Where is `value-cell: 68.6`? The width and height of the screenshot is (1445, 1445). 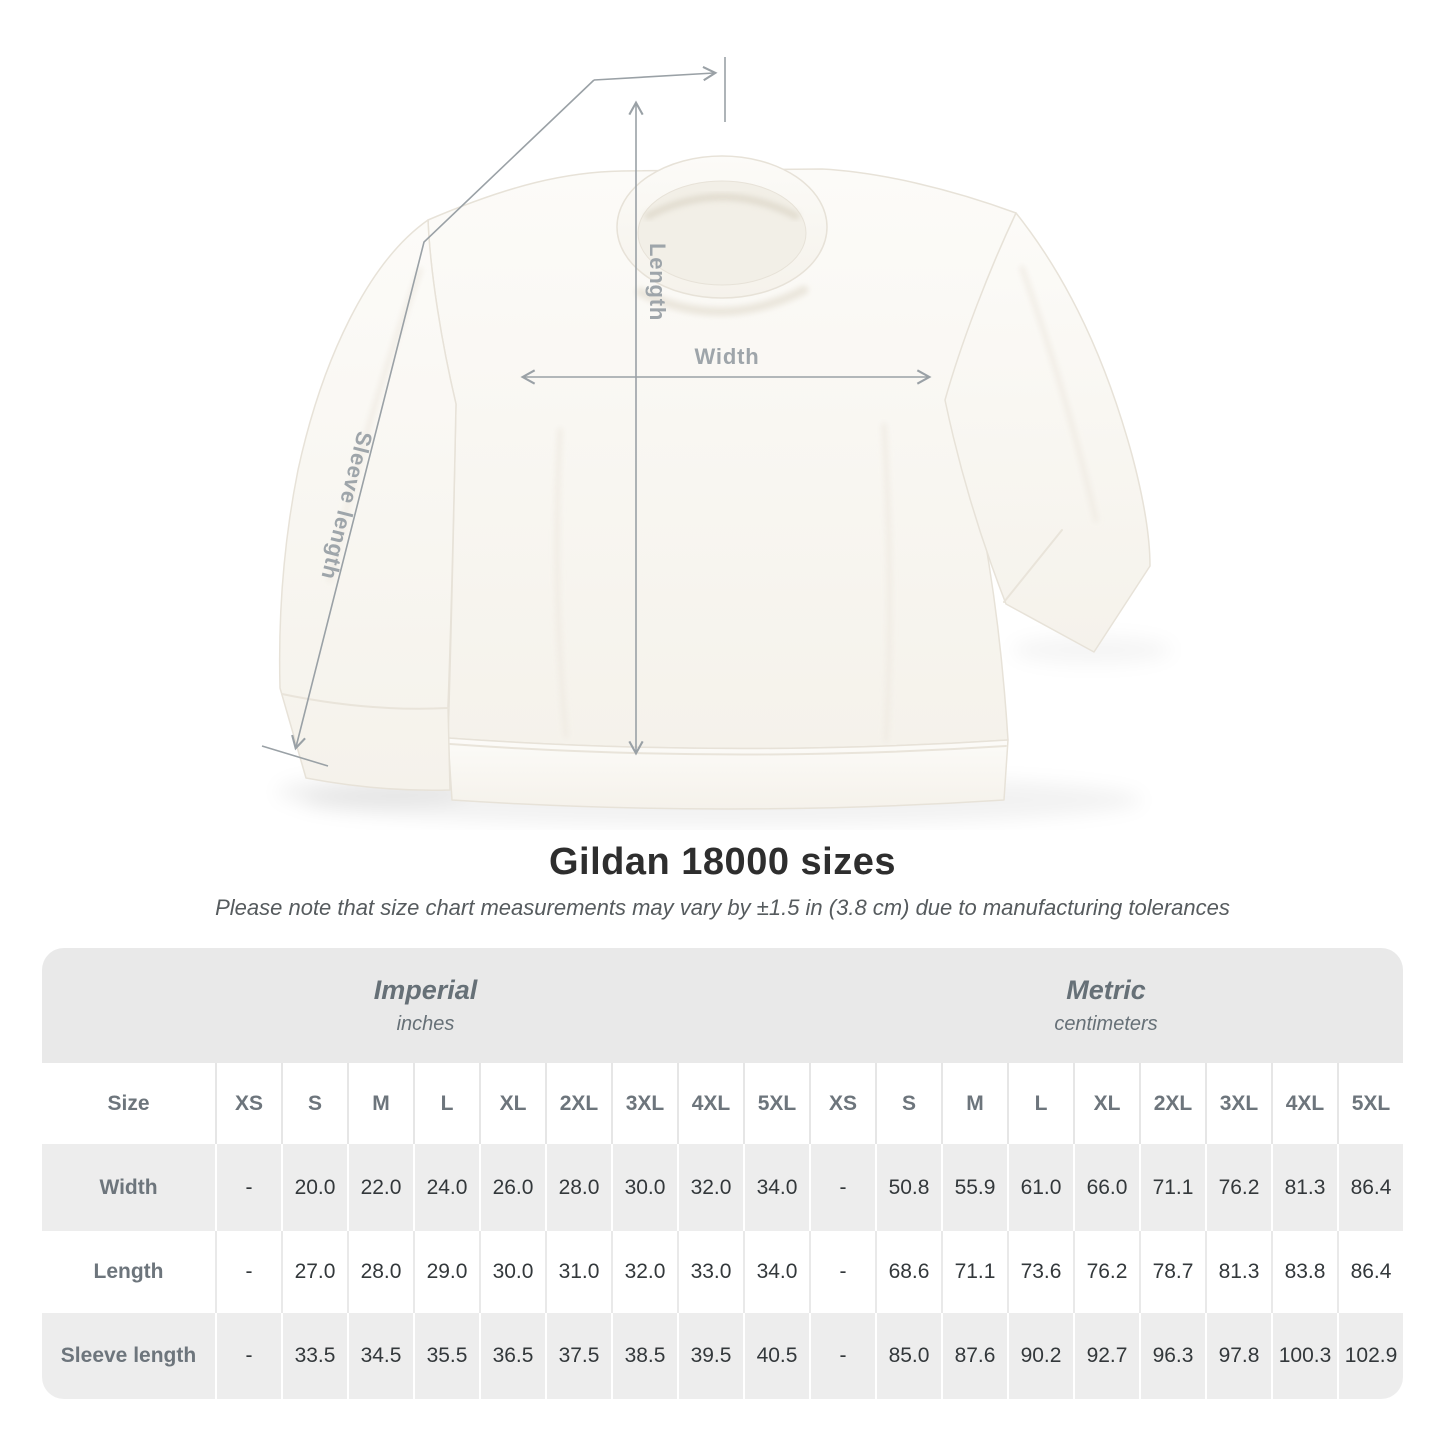
value-cell: 68.6 is located at coordinates (908, 1272).